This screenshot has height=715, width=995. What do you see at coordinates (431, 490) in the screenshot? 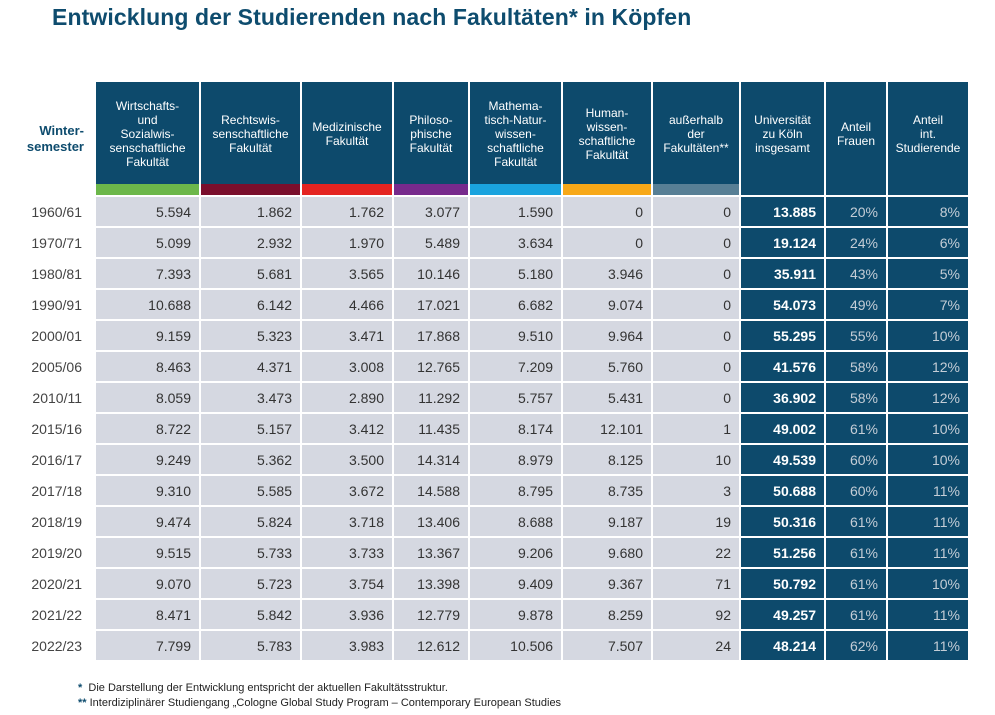
I see `faculty-value-cell: 14.588` at bounding box center [431, 490].